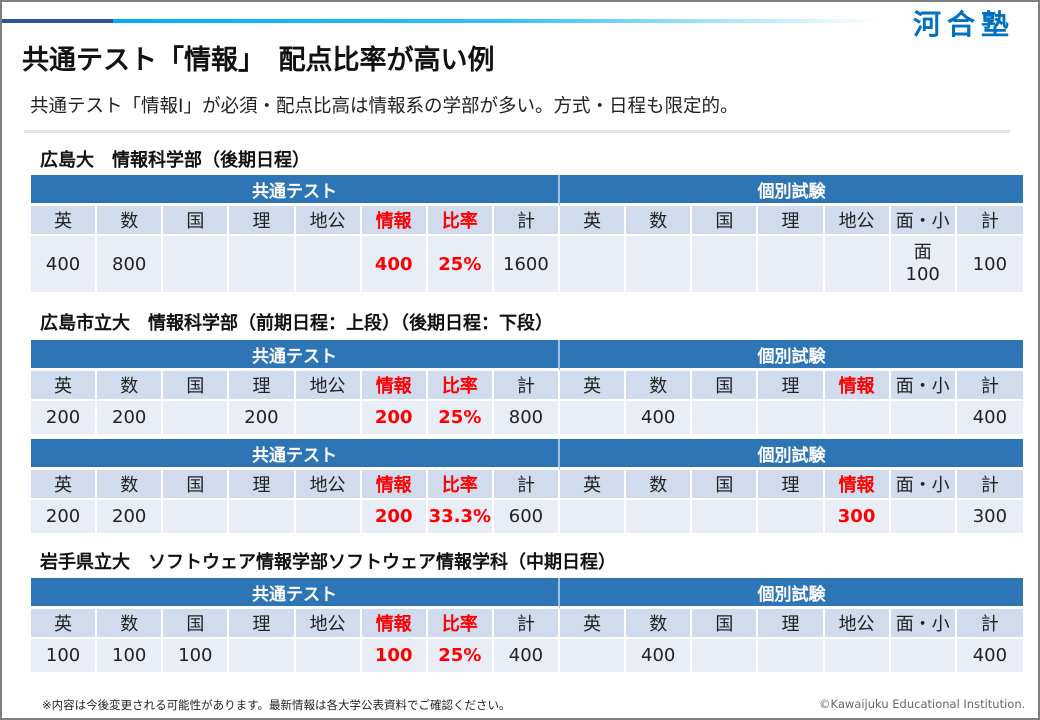 This screenshot has width=1040, height=720. Describe the element at coordinates (964, 24) in the screenshot. I see `kawaijuku-logo: 河合塾` at that location.